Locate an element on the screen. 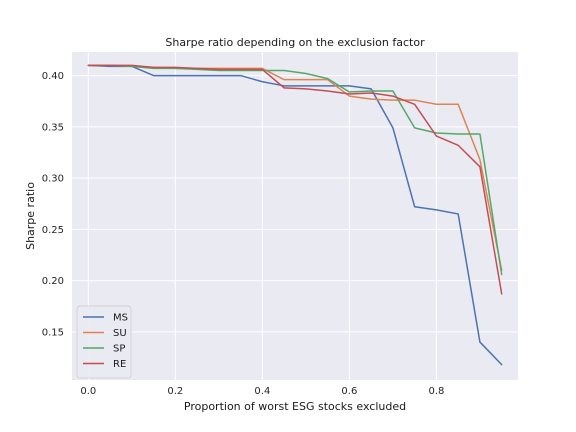 The height and width of the screenshot is (432, 576). legend-label-su: SU is located at coordinates (120, 333).